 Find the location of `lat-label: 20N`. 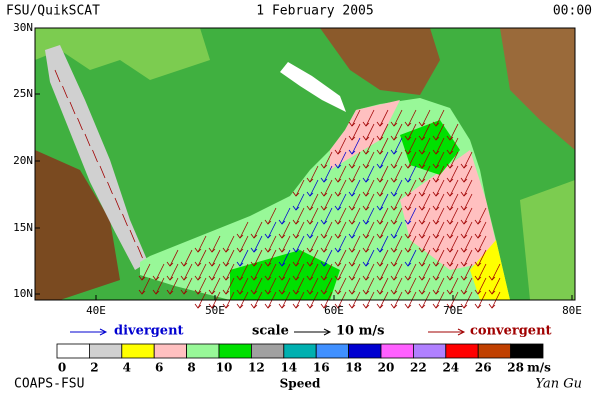

lat-label: 20N is located at coordinates (23, 160).